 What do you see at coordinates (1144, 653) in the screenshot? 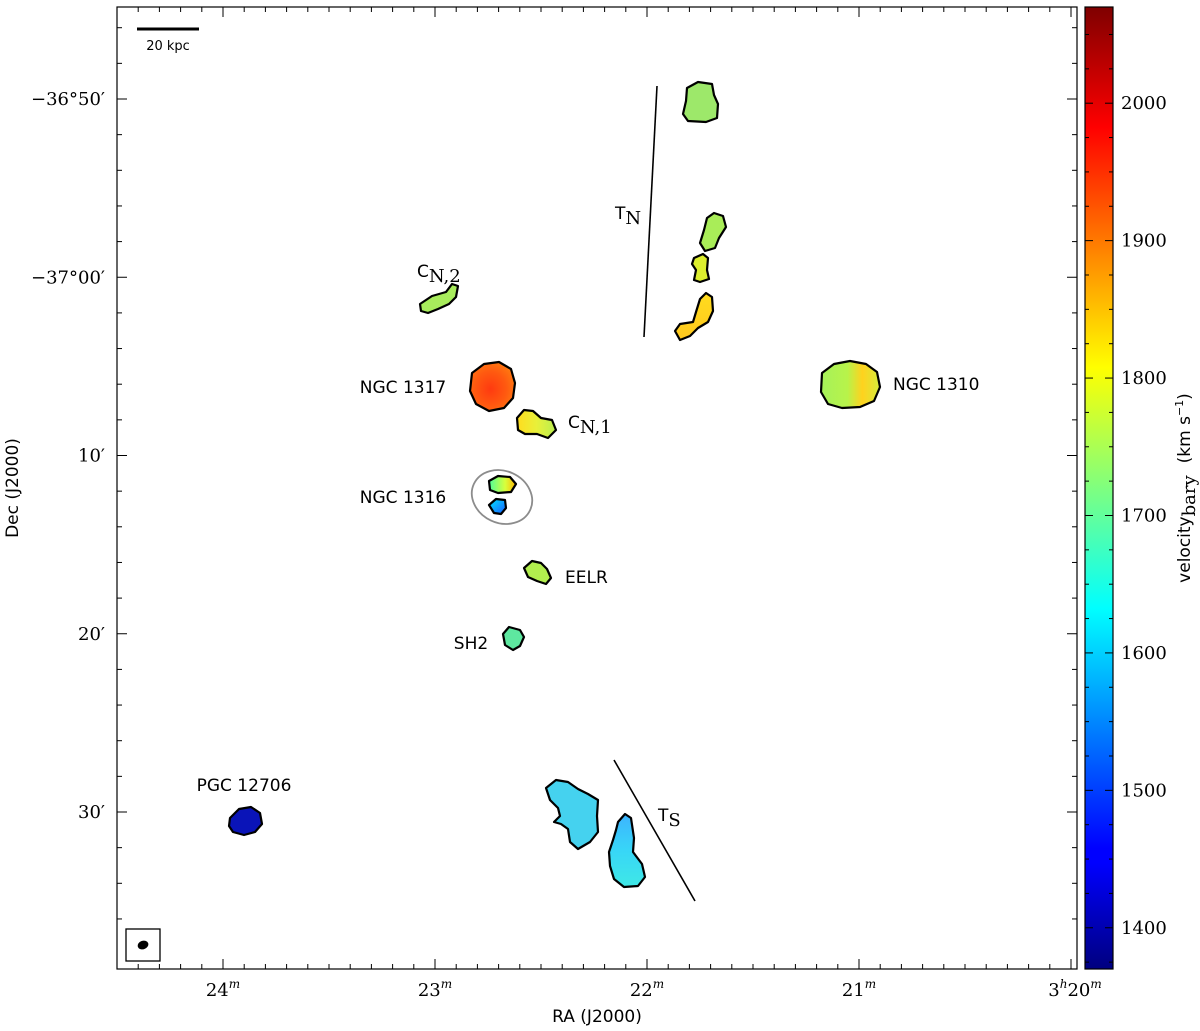
I see `colorbar-tick-label: 1600` at bounding box center [1144, 653].